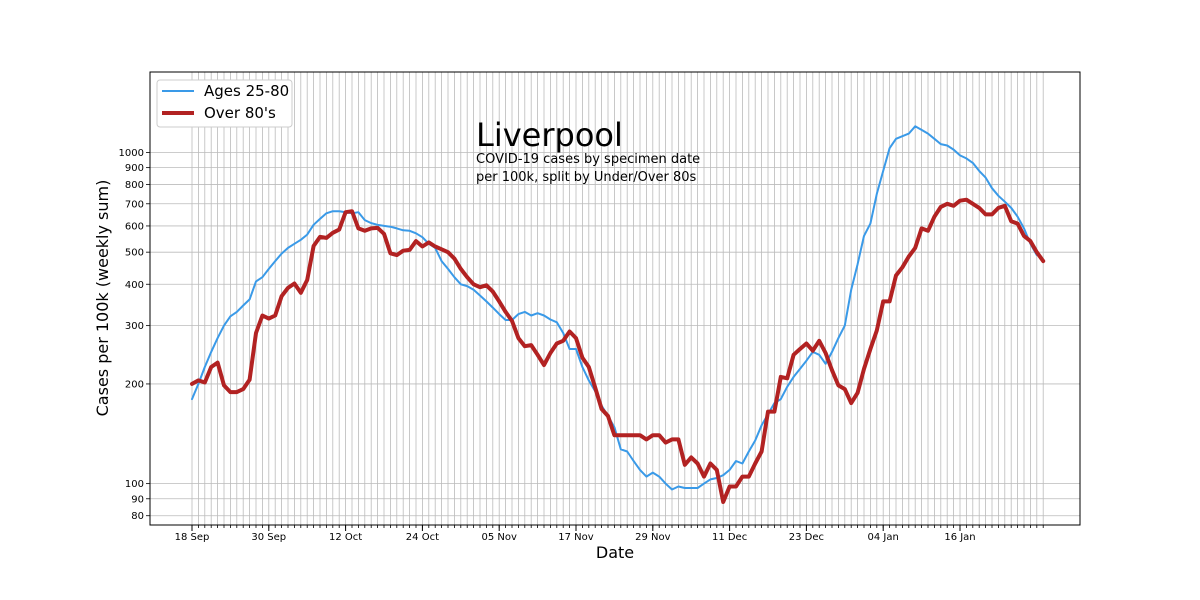  I want to click on x-tick-label: 04 Jan, so click(883, 537).